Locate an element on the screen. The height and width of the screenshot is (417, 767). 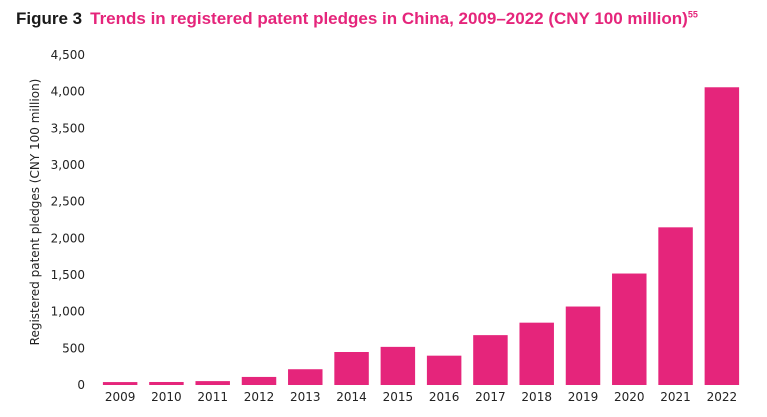
x-tick-label-2010: 2010 is located at coordinates (166, 397).